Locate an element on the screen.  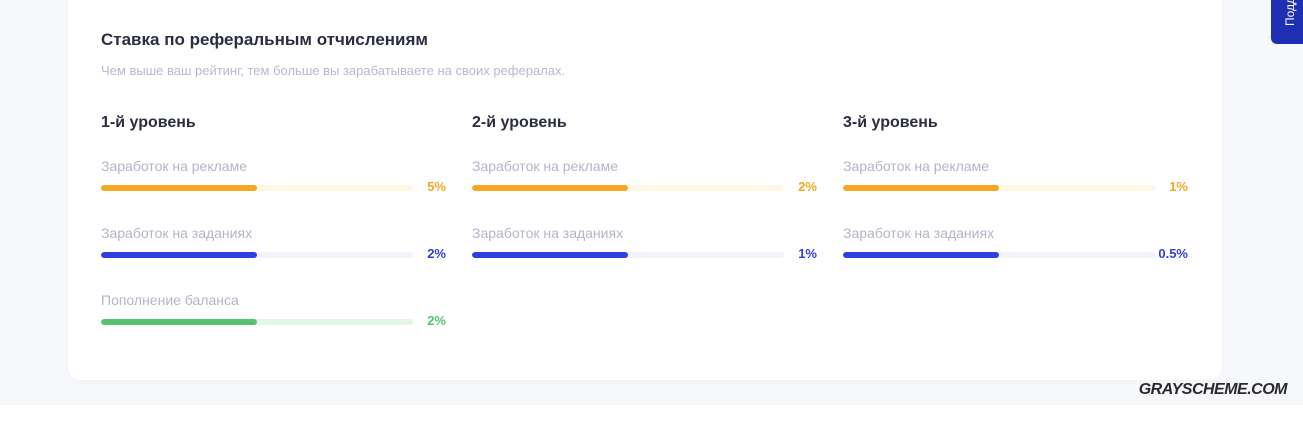
watermark: GRAYSCHEME.COM is located at coordinates (1213, 389).